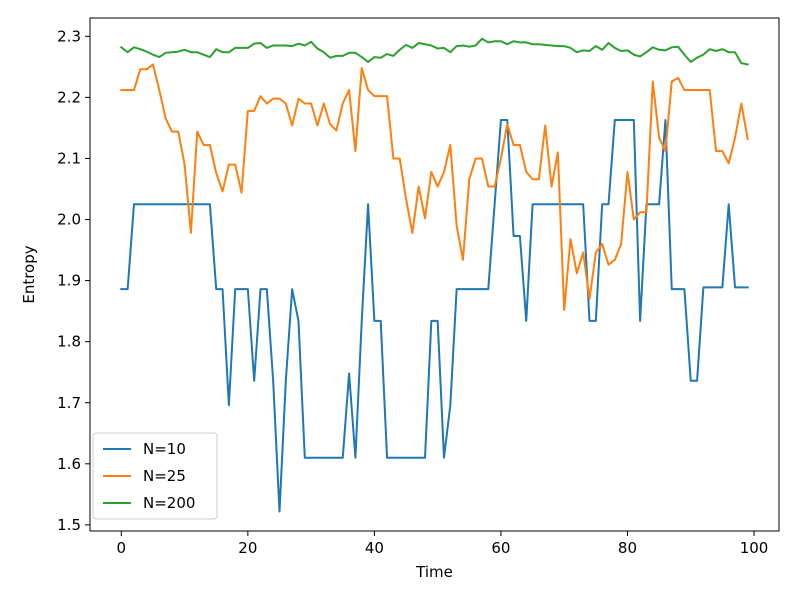 The height and width of the screenshot is (600, 800). What do you see at coordinates (69, 403) in the screenshot?
I see `y-tick-label: 1.7` at bounding box center [69, 403].